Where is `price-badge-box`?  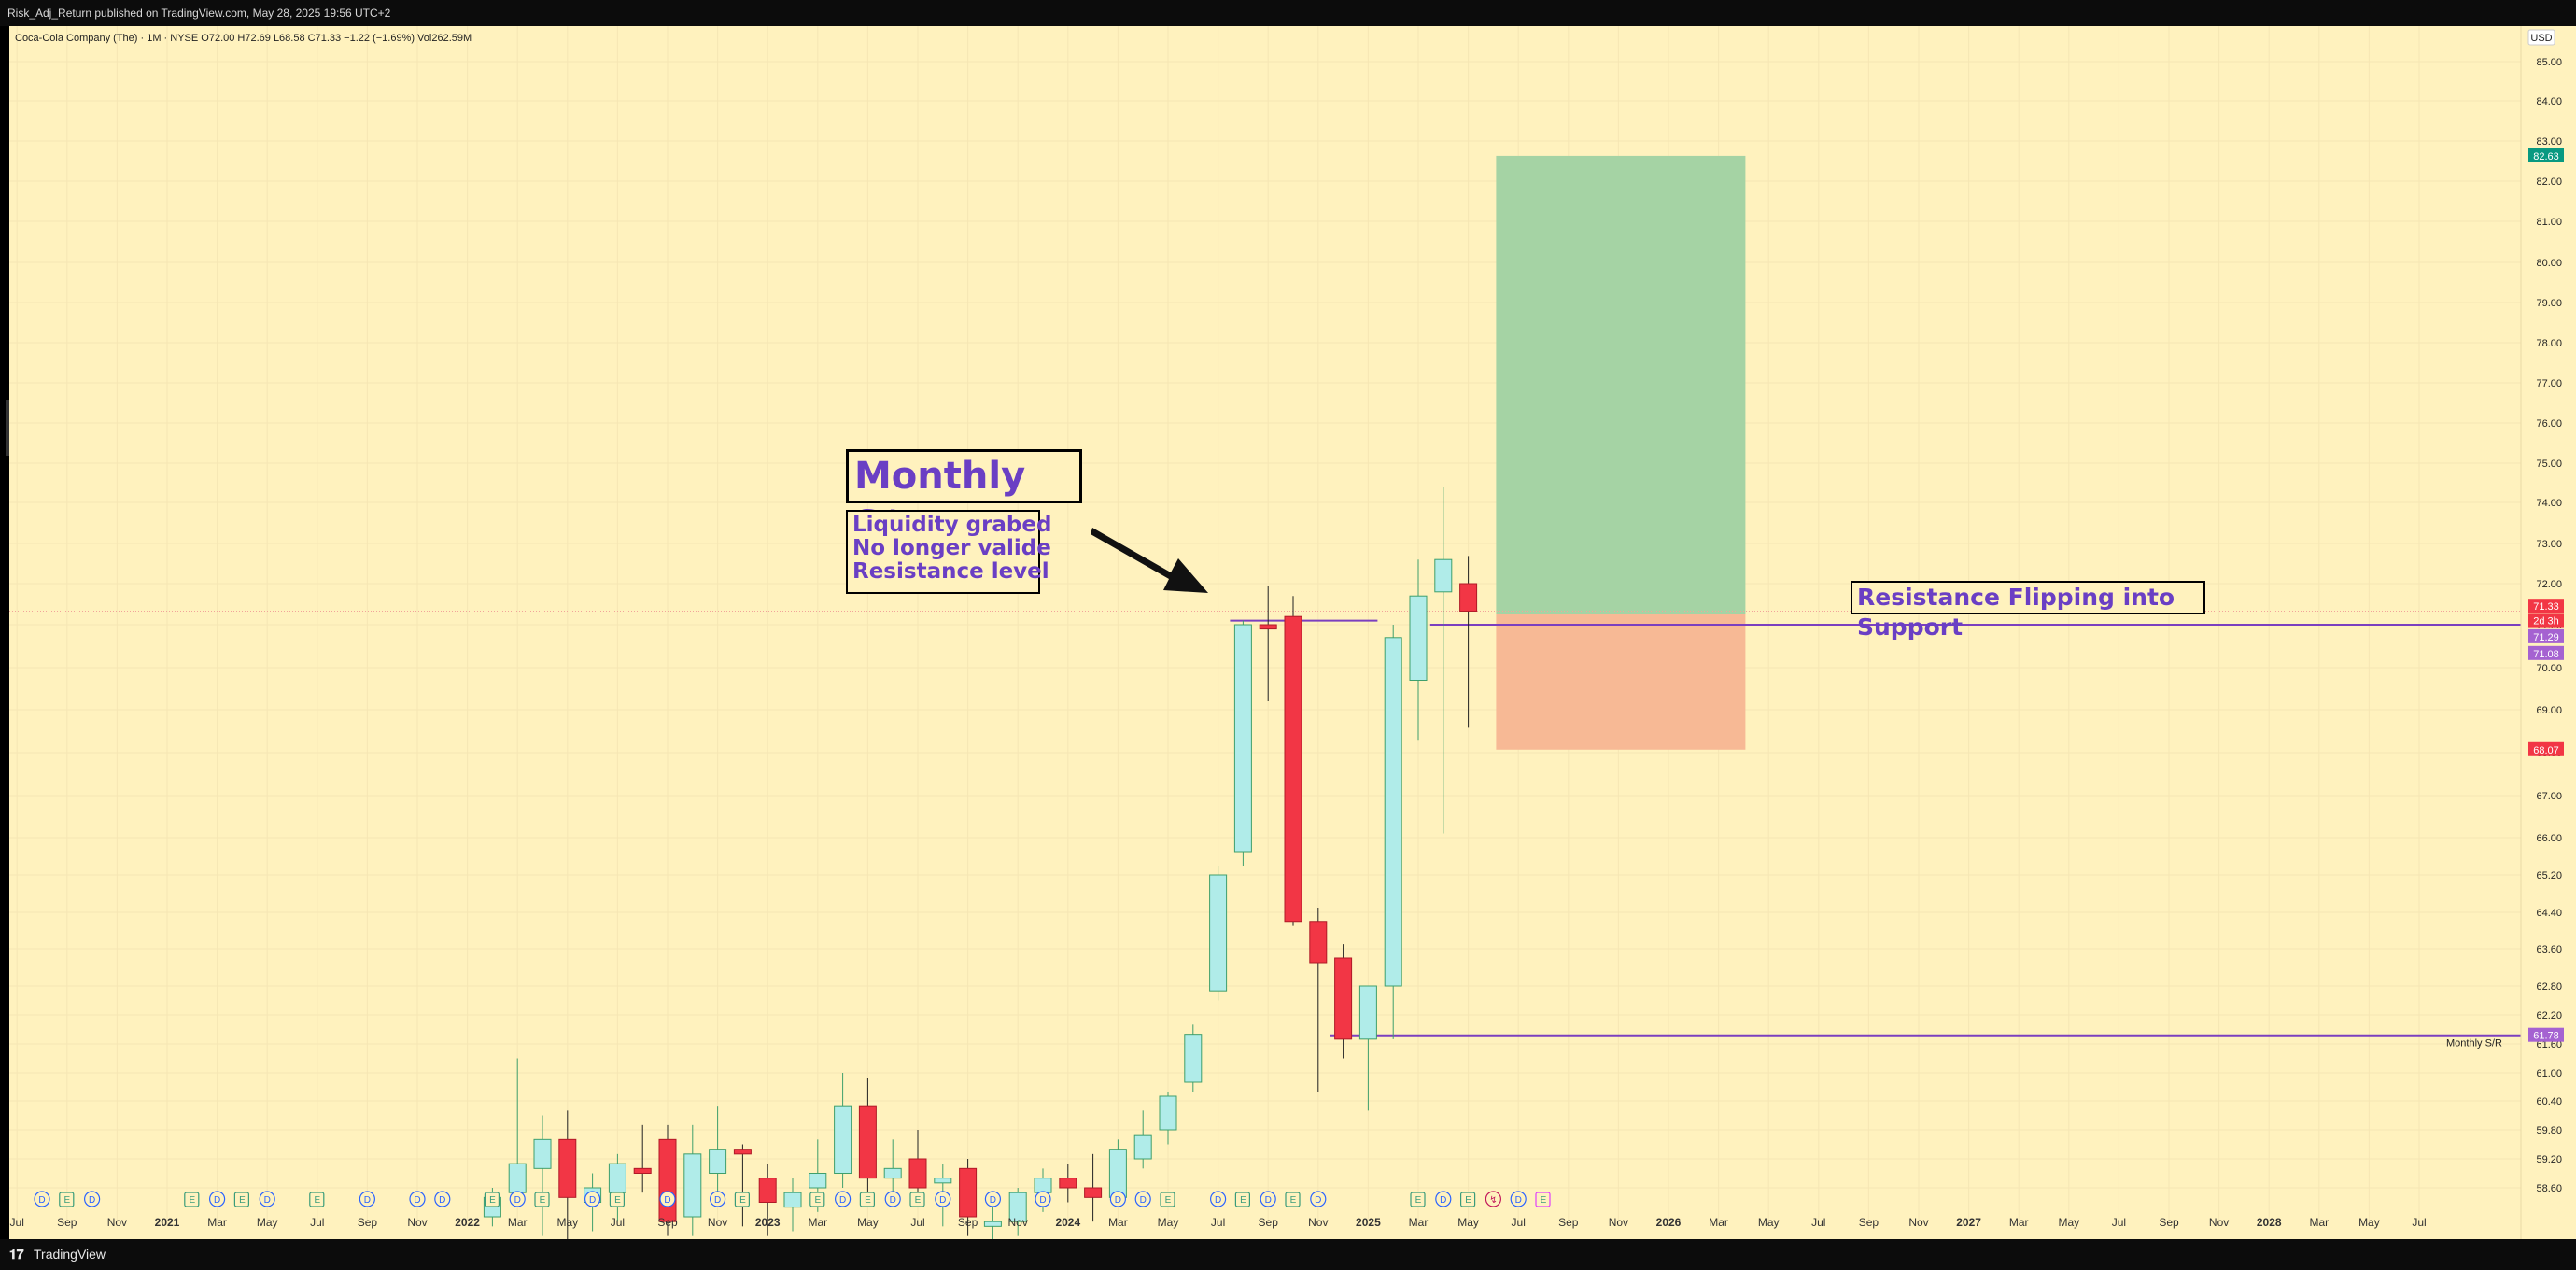 price-badge-box is located at coordinates (2546, 749).